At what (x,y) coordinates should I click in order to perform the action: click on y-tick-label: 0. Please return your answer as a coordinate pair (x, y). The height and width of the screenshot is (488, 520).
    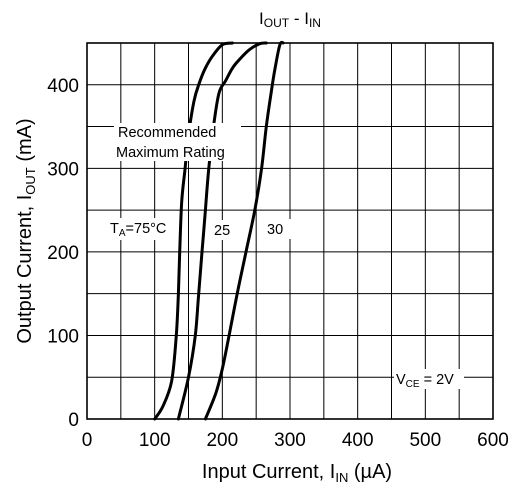
    Looking at the image, I should click on (73, 420).